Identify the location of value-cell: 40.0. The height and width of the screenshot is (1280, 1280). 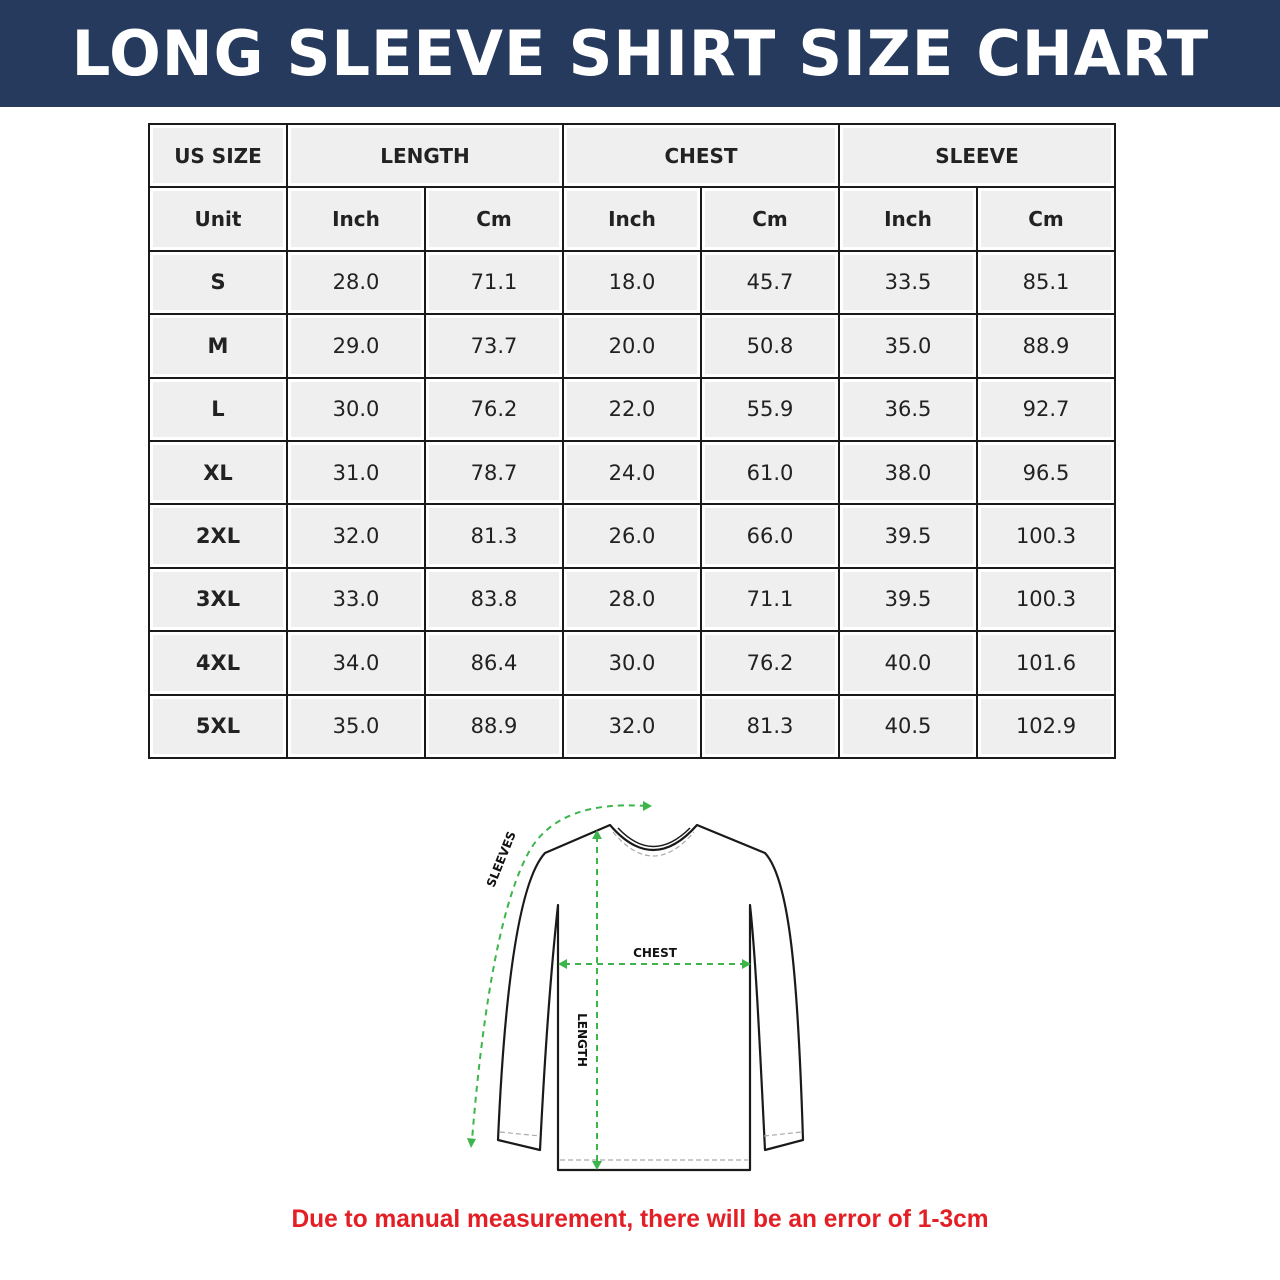
(908, 663).